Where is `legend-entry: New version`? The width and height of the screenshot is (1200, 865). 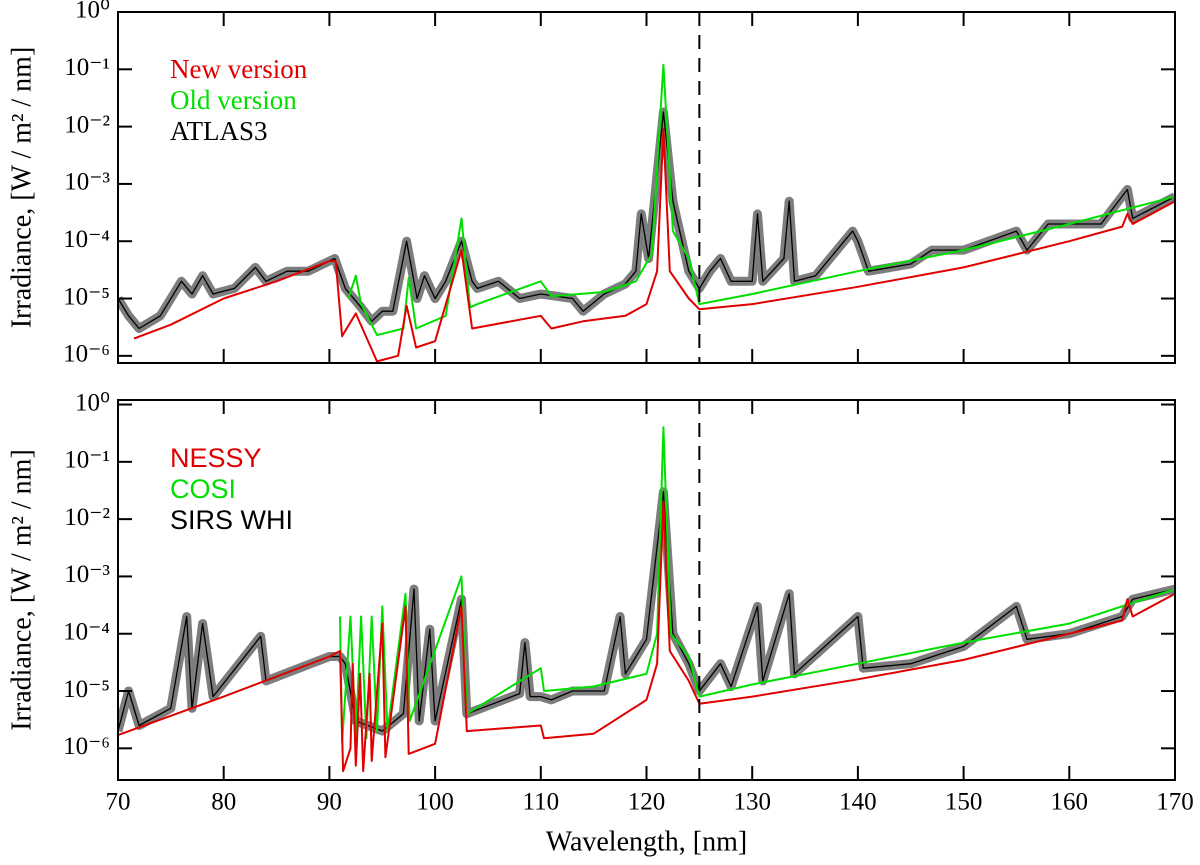
legend-entry: New version is located at coordinates (239, 69).